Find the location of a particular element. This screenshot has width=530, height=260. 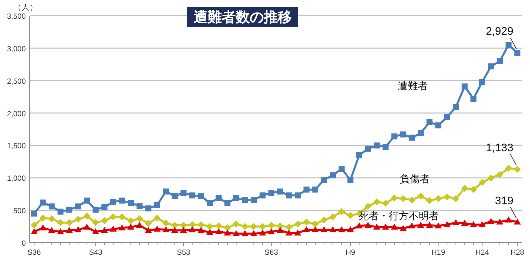

data-label: 319 is located at coordinates (504, 201).